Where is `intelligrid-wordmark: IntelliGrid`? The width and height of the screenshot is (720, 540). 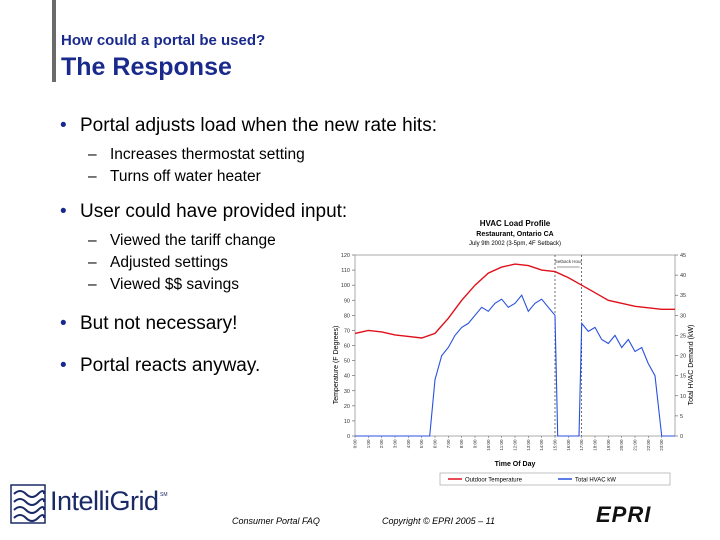
intelligrid-wordmark: IntelliGrid is located at coordinates (104, 501).